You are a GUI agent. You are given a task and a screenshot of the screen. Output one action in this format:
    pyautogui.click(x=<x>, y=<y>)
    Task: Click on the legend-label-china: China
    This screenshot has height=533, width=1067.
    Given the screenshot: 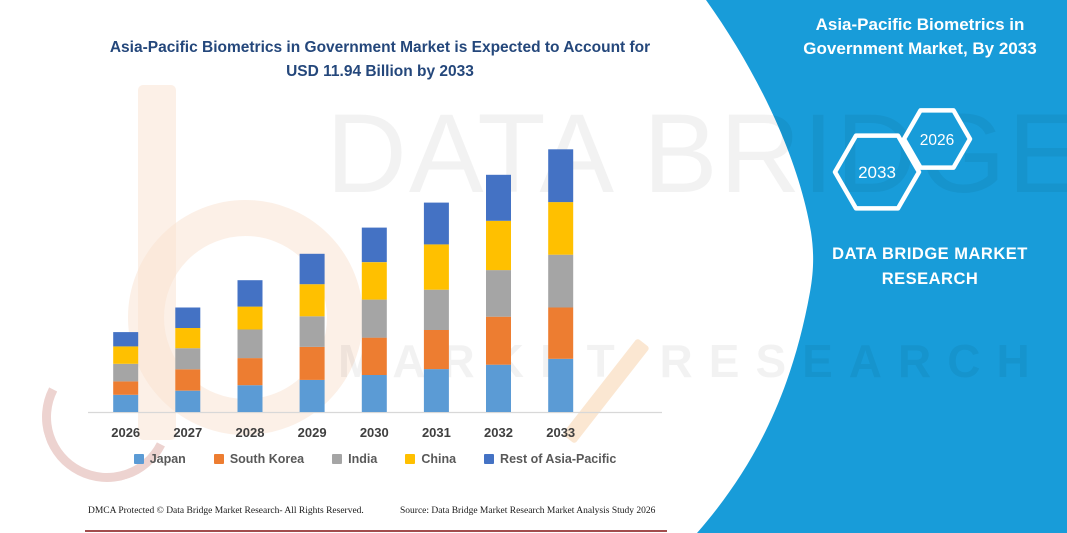 What is the action you would take?
    pyautogui.click(x=439, y=459)
    